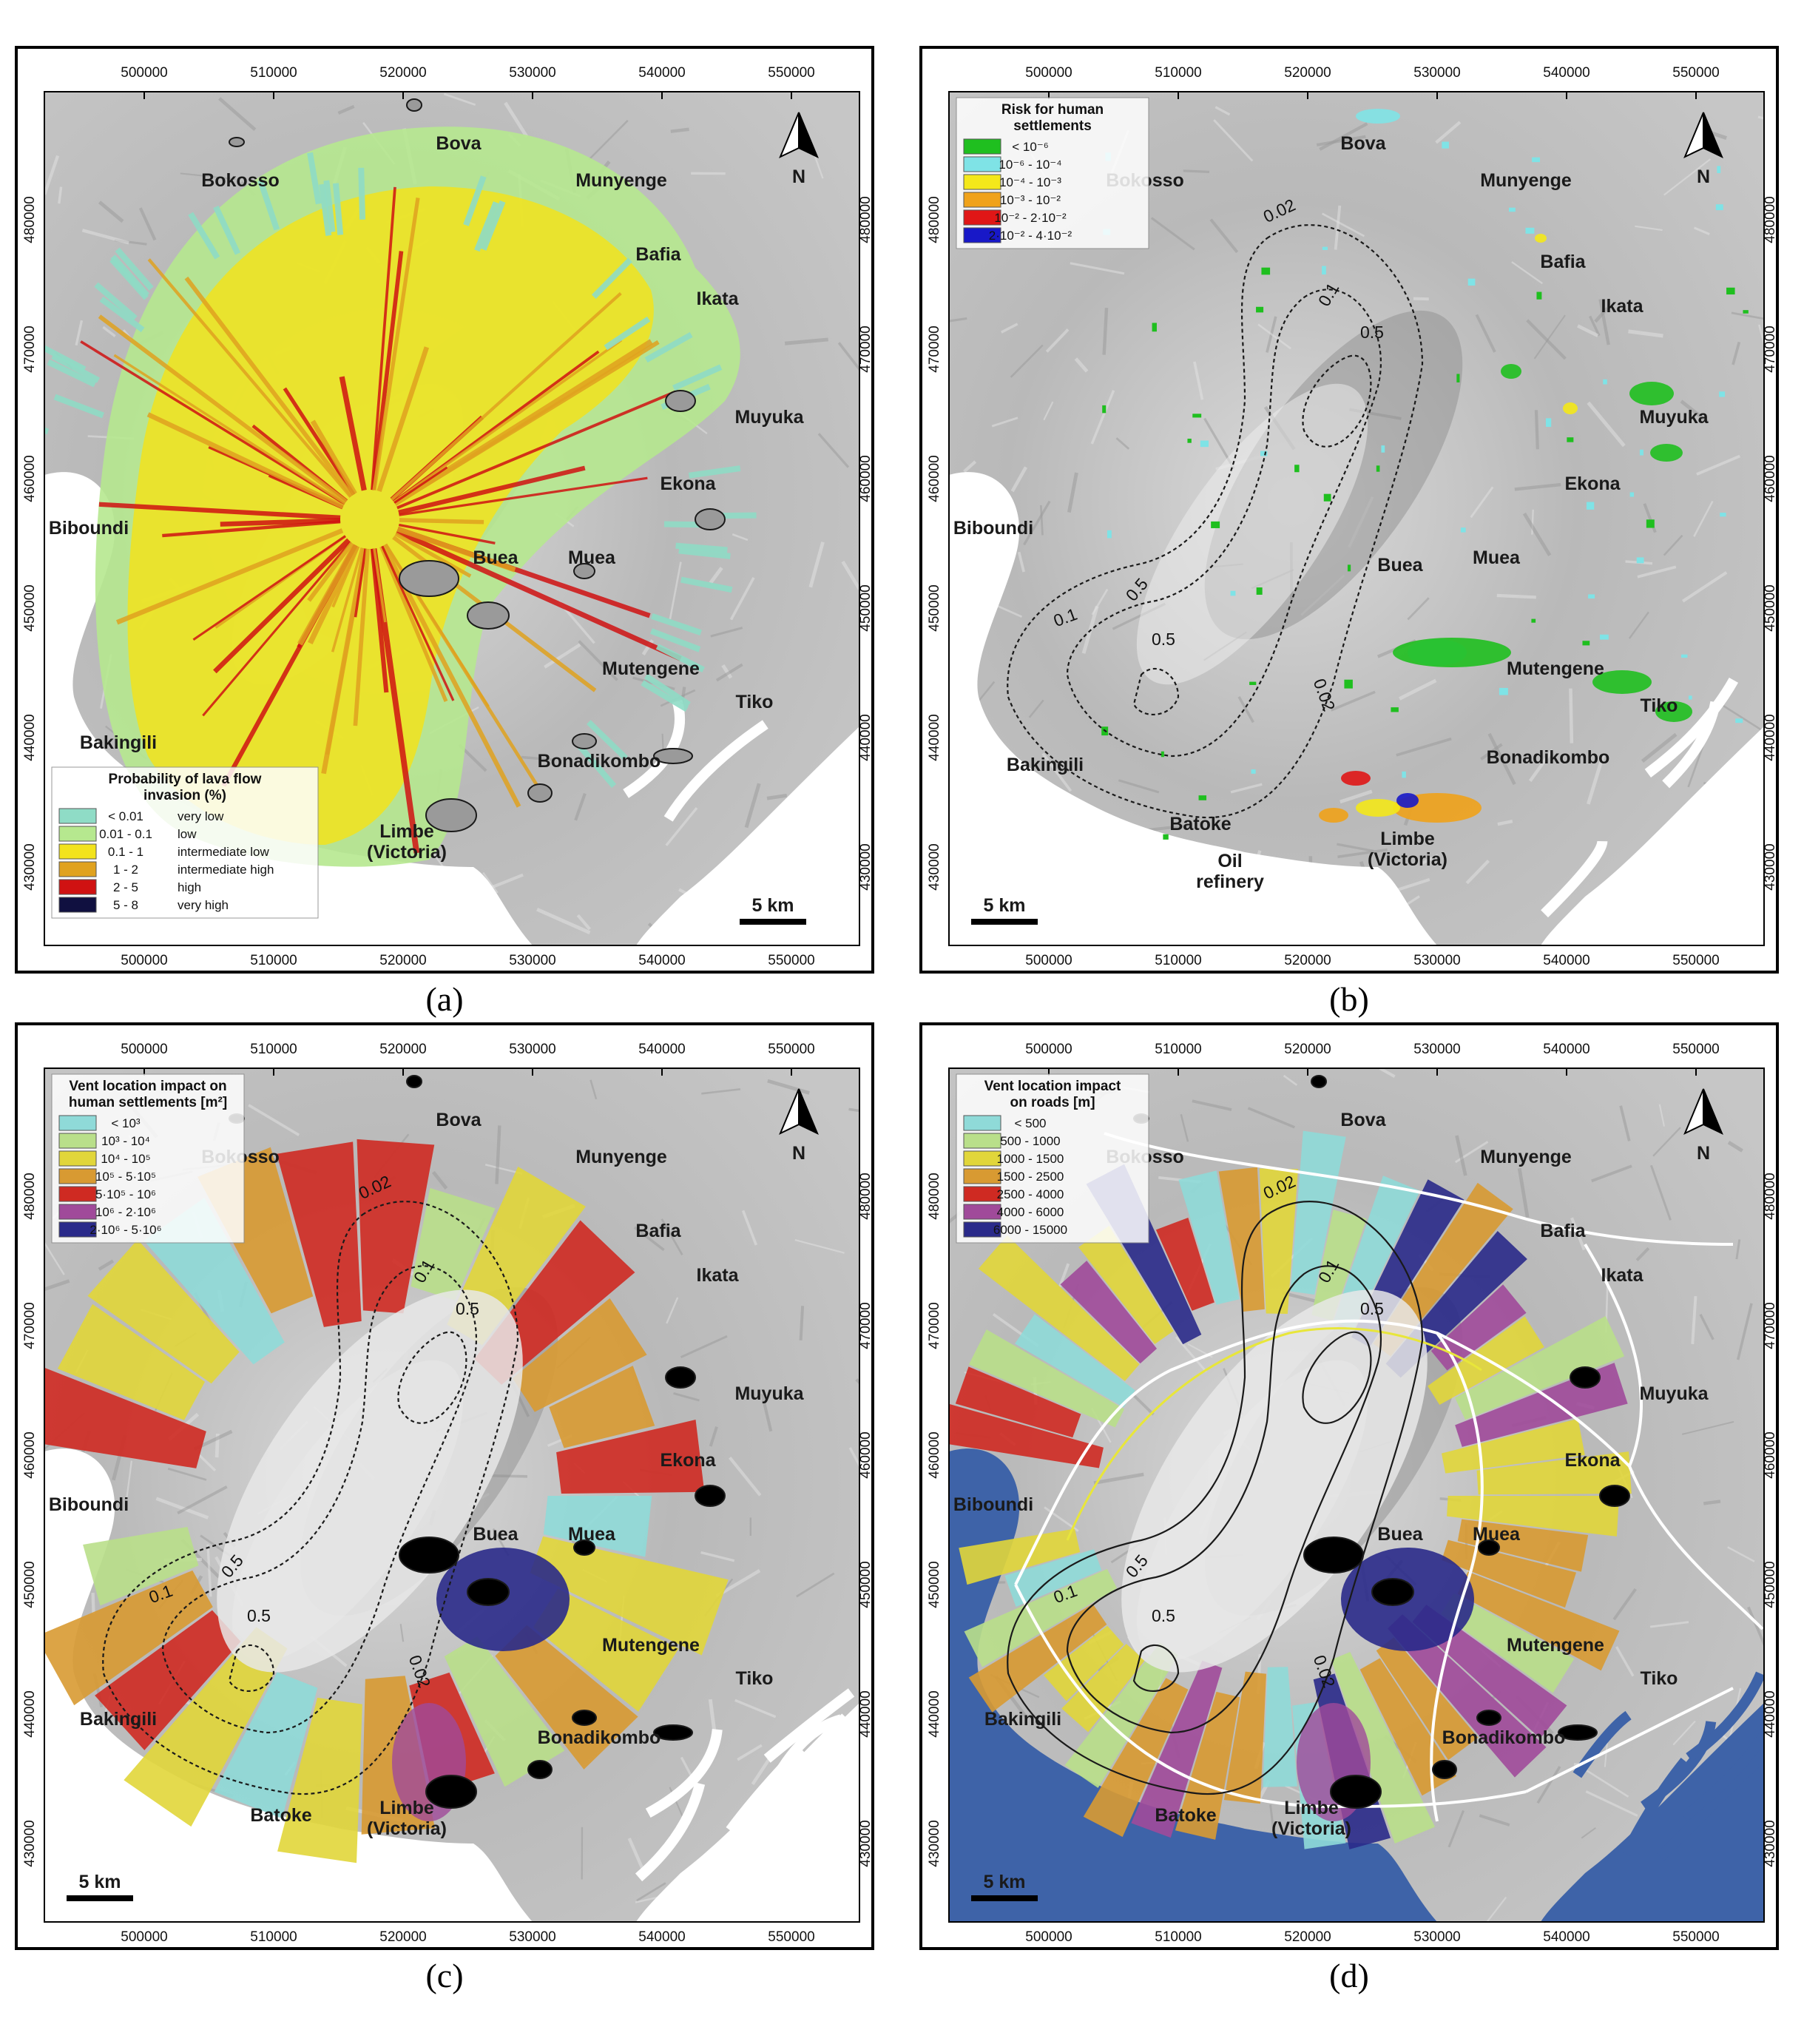  What do you see at coordinates (1497, 557) in the screenshot?
I see `place-label-muea: Muea` at bounding box center [1497, 557].